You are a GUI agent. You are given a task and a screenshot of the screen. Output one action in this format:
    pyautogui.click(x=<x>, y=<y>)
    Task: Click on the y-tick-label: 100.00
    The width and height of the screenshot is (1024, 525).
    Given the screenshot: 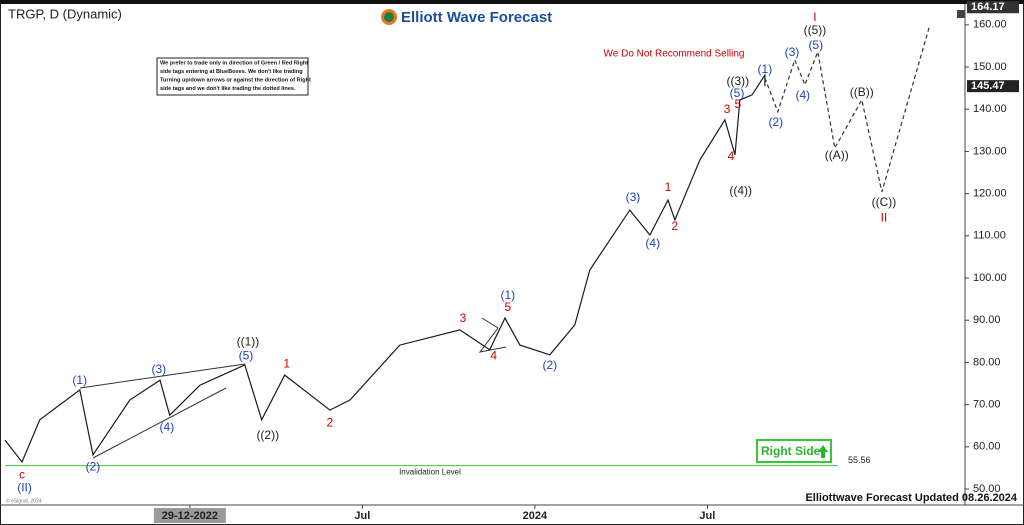 What is the action you would take?
    pyautogui.click(x=990, y=278)
    